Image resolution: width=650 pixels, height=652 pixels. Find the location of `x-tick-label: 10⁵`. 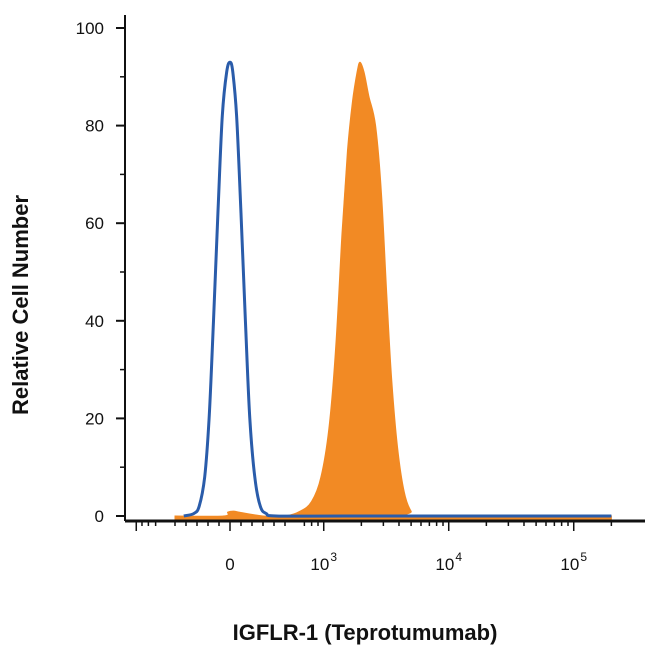

x-tick-label: 10⁵ is located at coordinates (573, 562).